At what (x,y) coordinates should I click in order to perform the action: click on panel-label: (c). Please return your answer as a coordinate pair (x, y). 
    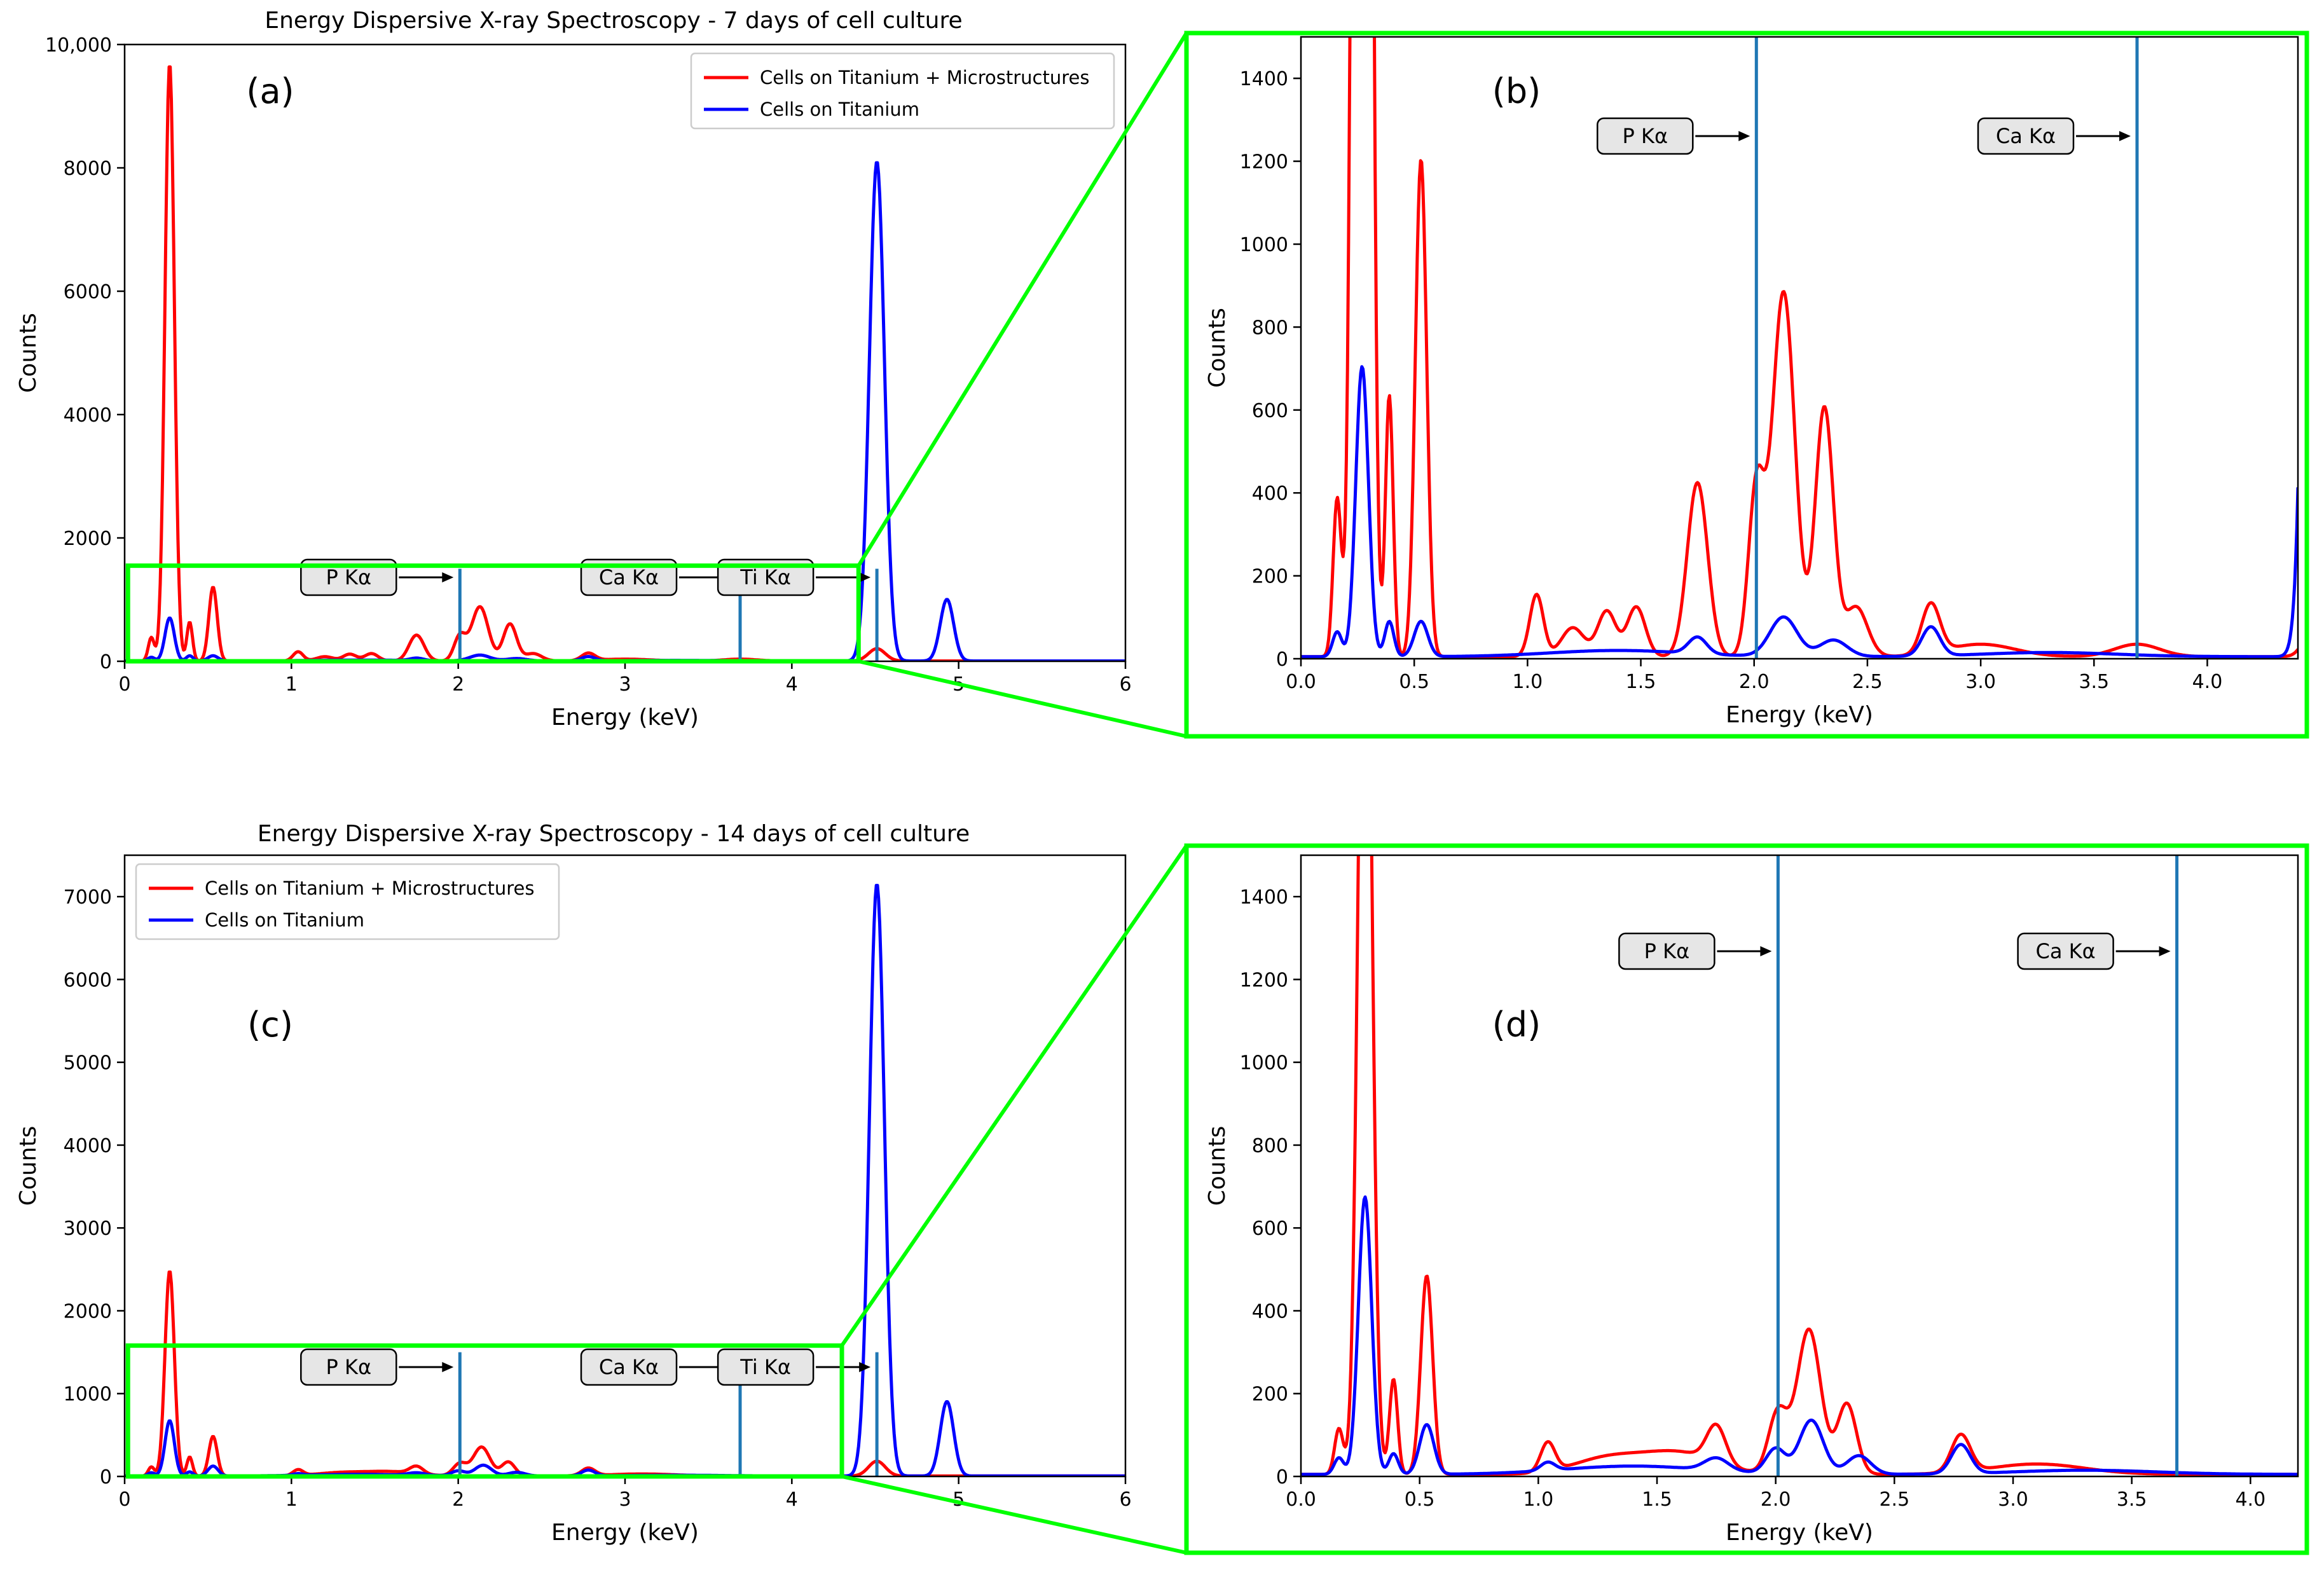
    Looking at the image, I should click on (270, 1025).